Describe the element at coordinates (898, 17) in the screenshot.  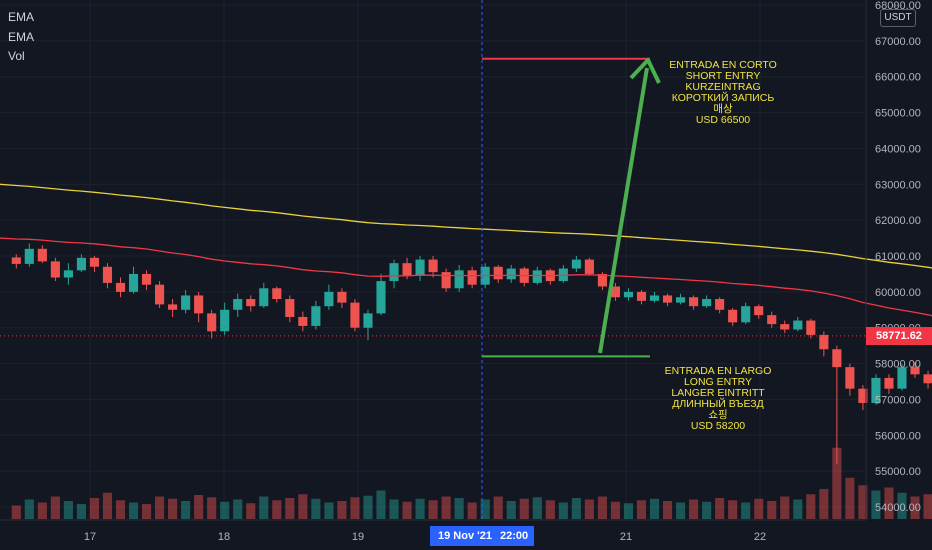
I see `currency-label: USDT` at that location.